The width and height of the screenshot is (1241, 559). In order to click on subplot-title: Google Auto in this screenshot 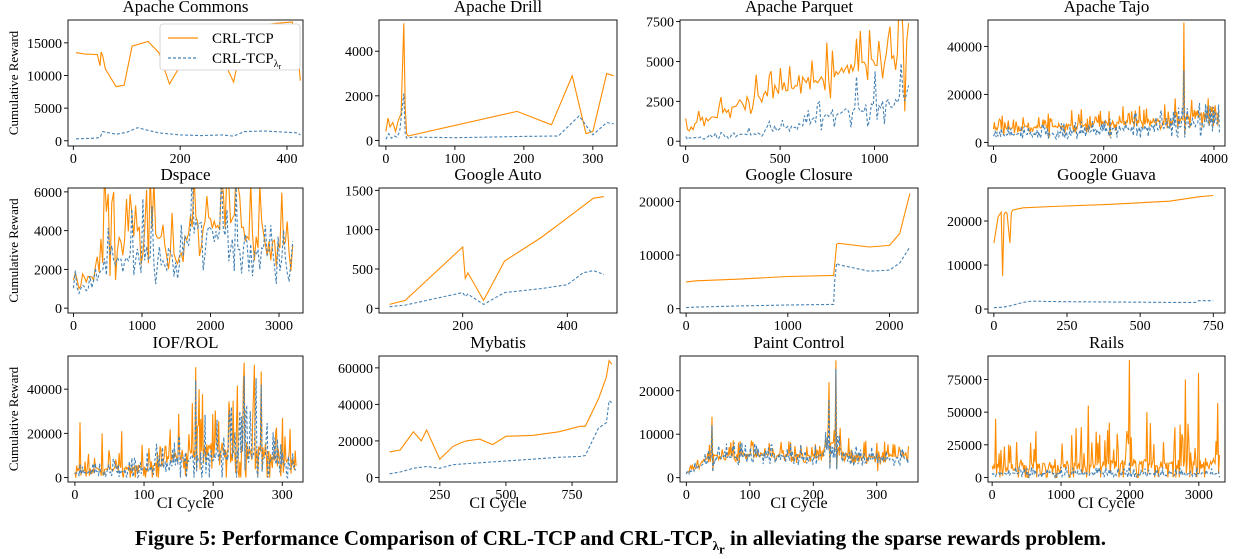, I will do `click(497, 174)`.